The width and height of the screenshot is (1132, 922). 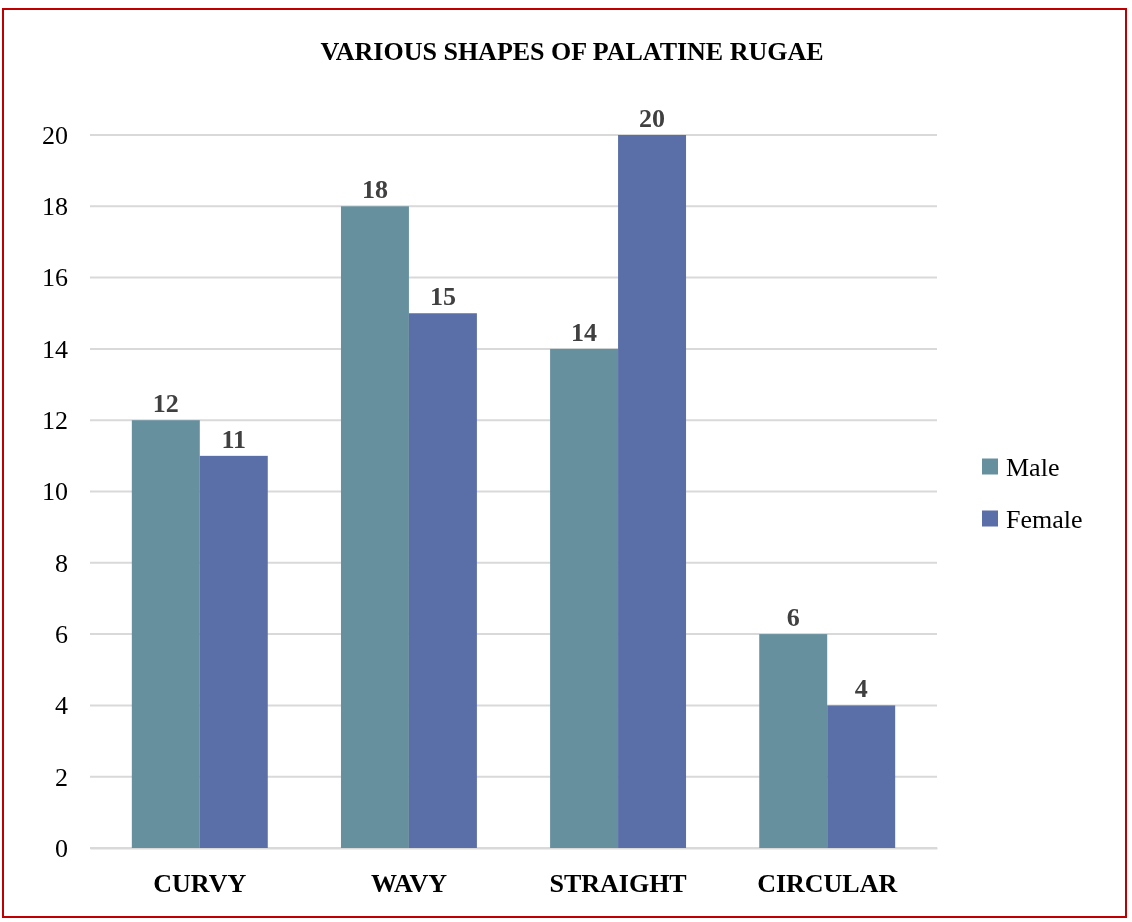 I want to click on y-tick-label: 12, so click(x=55, y=421).